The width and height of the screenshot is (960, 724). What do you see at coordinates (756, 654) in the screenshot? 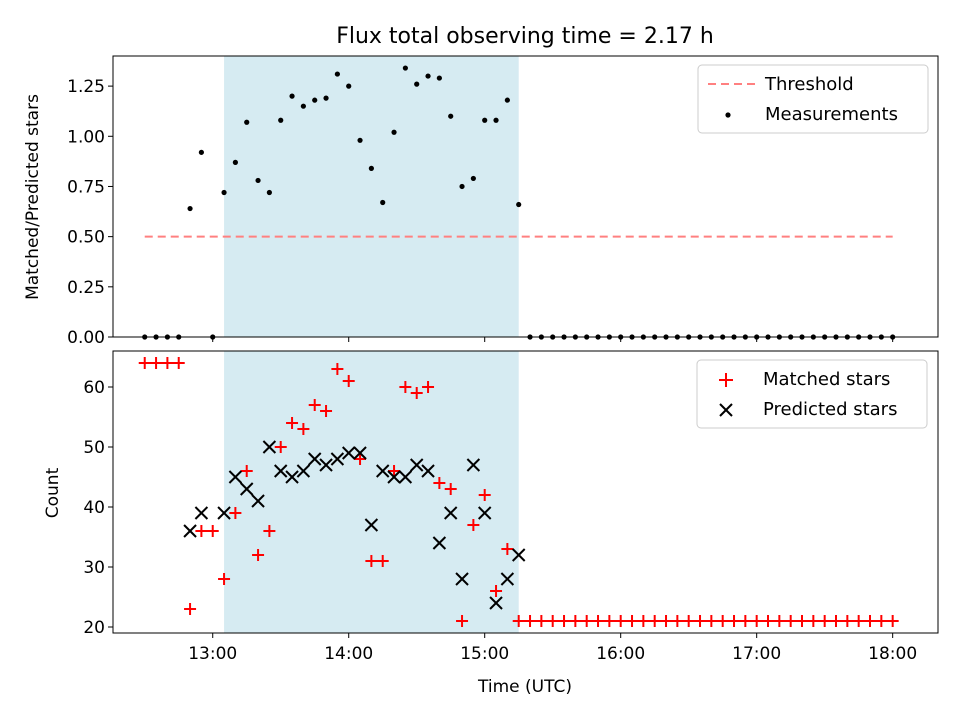
I see `x-tick-label: 17:00` at bounding box center [756, 654].